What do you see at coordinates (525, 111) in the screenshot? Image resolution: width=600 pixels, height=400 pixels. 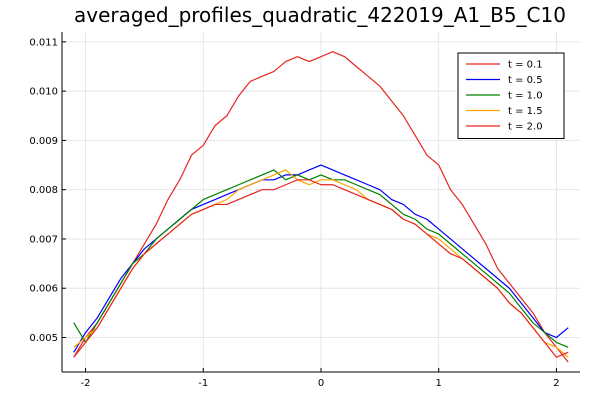 I see `legend-label-4: t = 1.5` at bounding box center [525, 111].